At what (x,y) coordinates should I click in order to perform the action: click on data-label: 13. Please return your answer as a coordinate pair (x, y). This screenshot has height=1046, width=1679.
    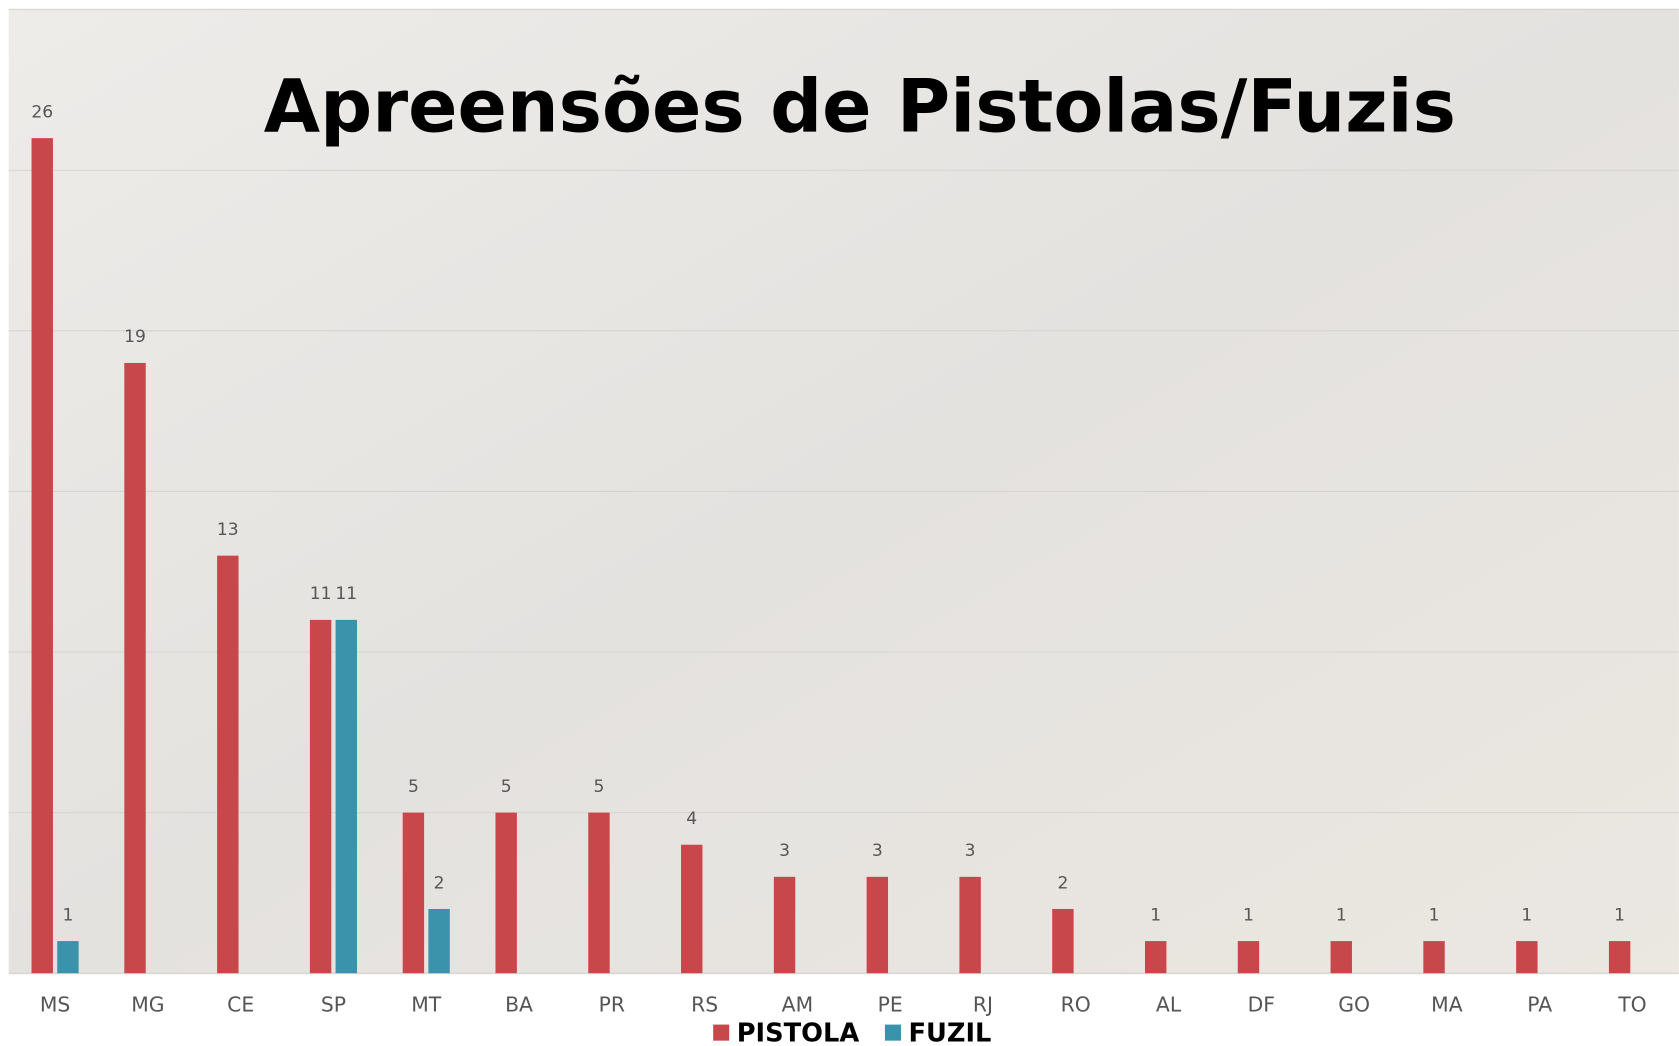
    Looking at the image, I should click on (228, 530).